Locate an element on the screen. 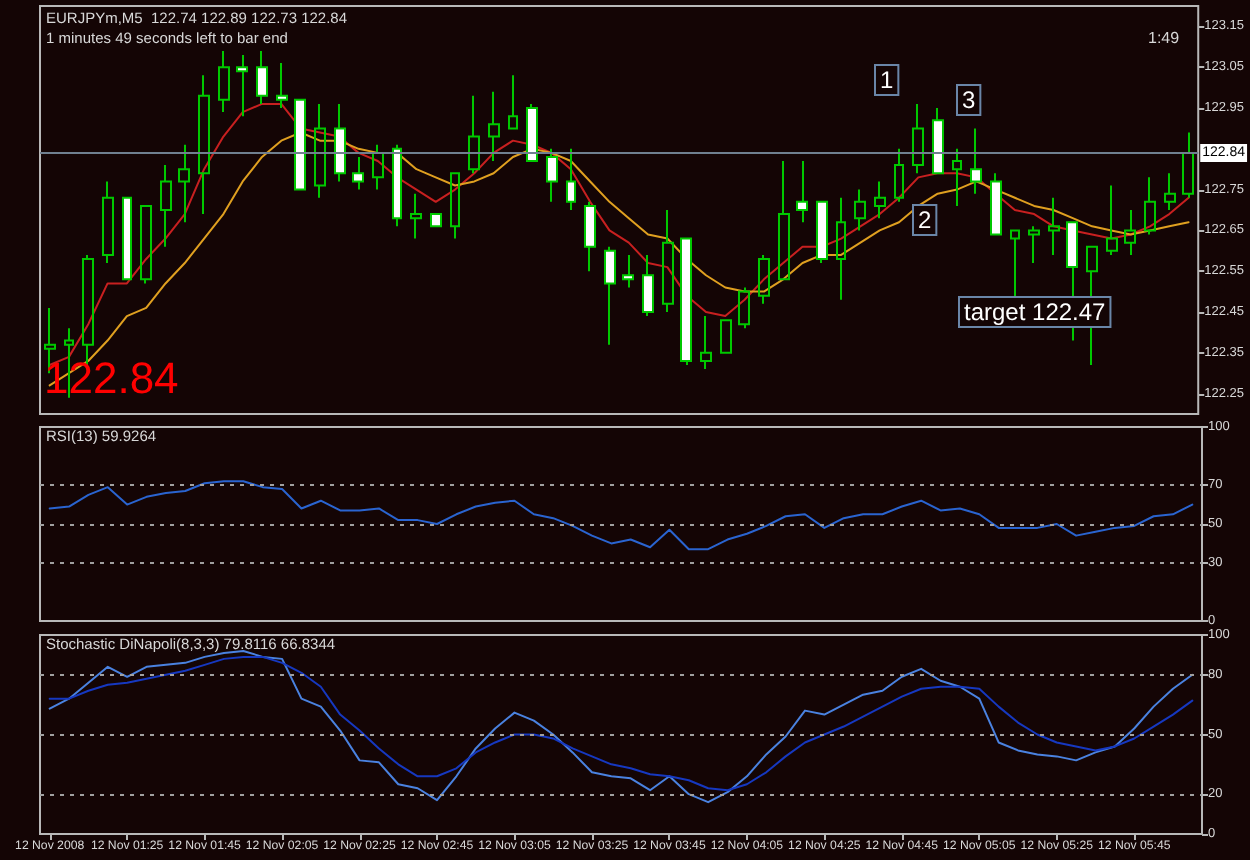 This screenshot has height=860, width=1250. annotation: 3 is located at coordinates (969, 100).